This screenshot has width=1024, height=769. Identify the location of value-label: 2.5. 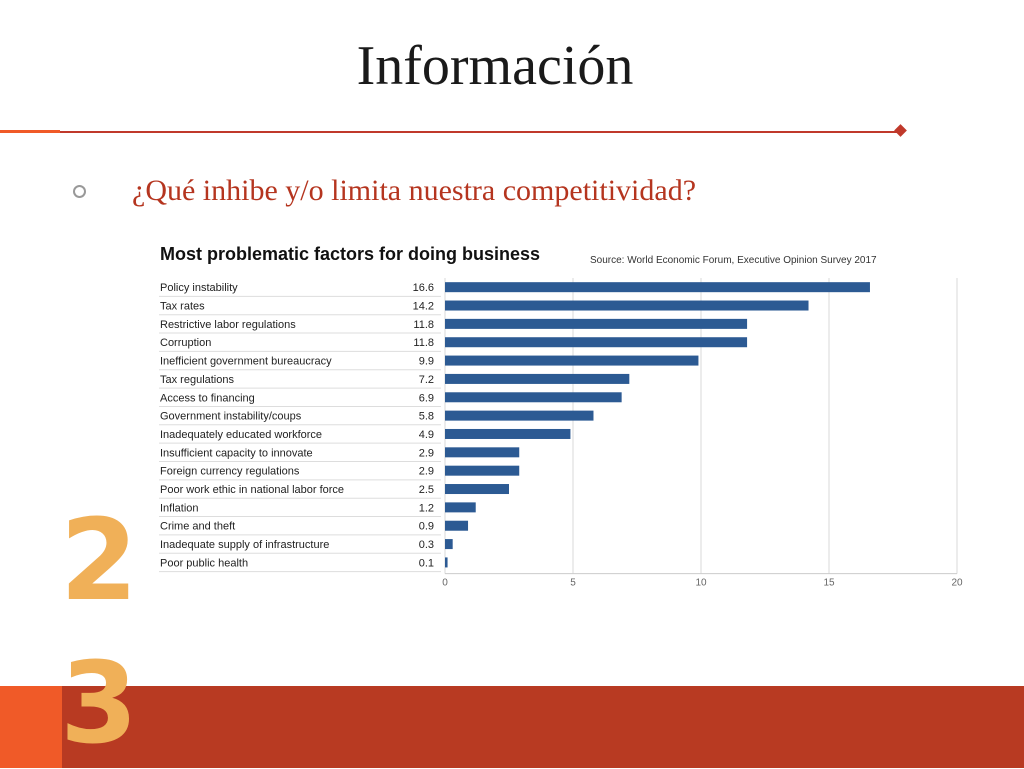
(426, 490).